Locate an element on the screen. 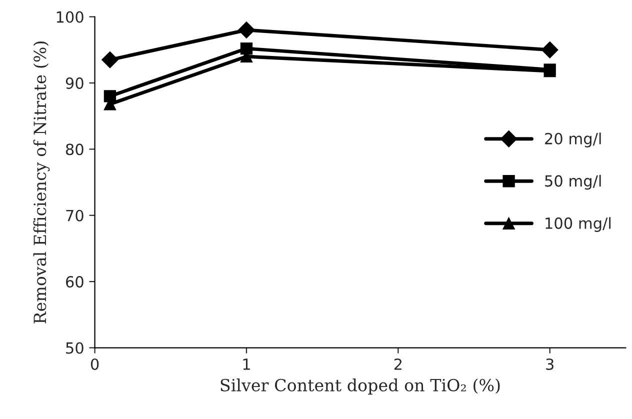 This screenshot has width=632, height=419. y-tick-label: 80 is located at coordinates (75, 150).